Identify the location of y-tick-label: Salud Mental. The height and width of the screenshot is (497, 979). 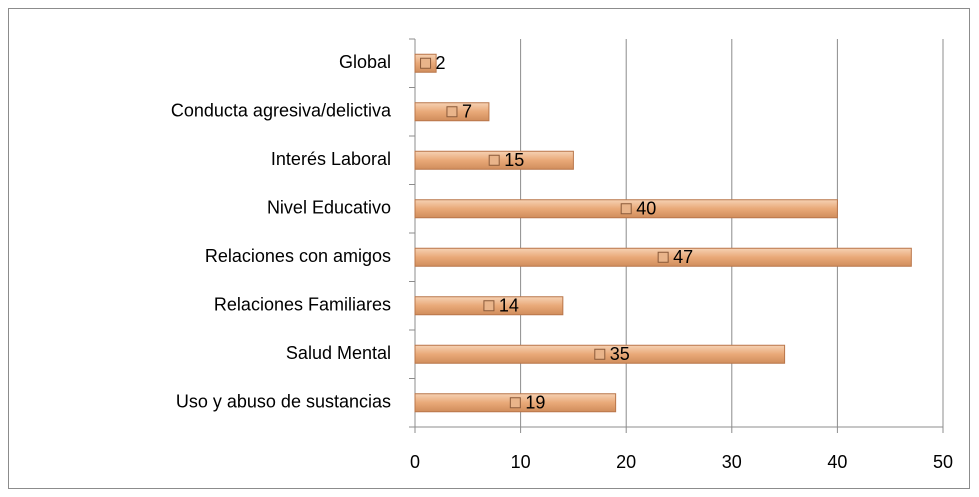
(338, 353).